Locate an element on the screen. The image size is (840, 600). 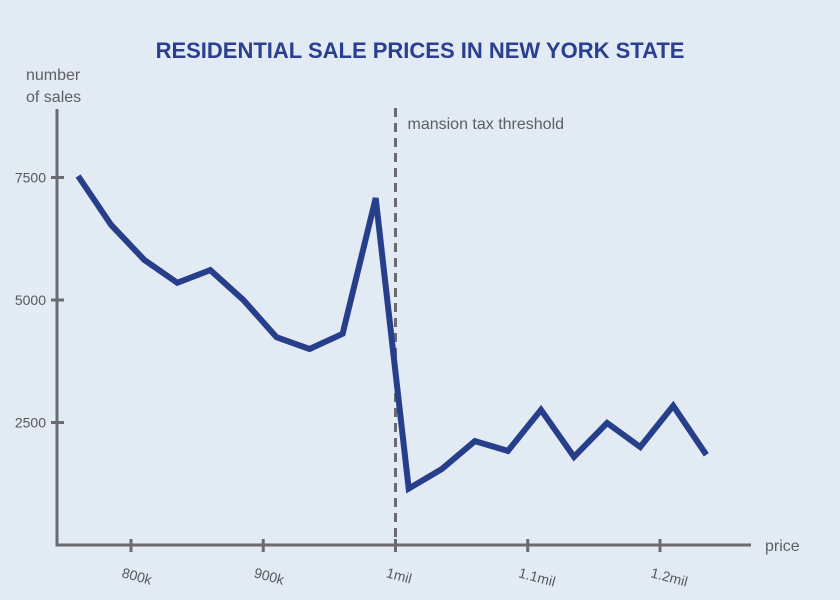
x-tick-label: 1.2mil is located at coordinates (669, 576).